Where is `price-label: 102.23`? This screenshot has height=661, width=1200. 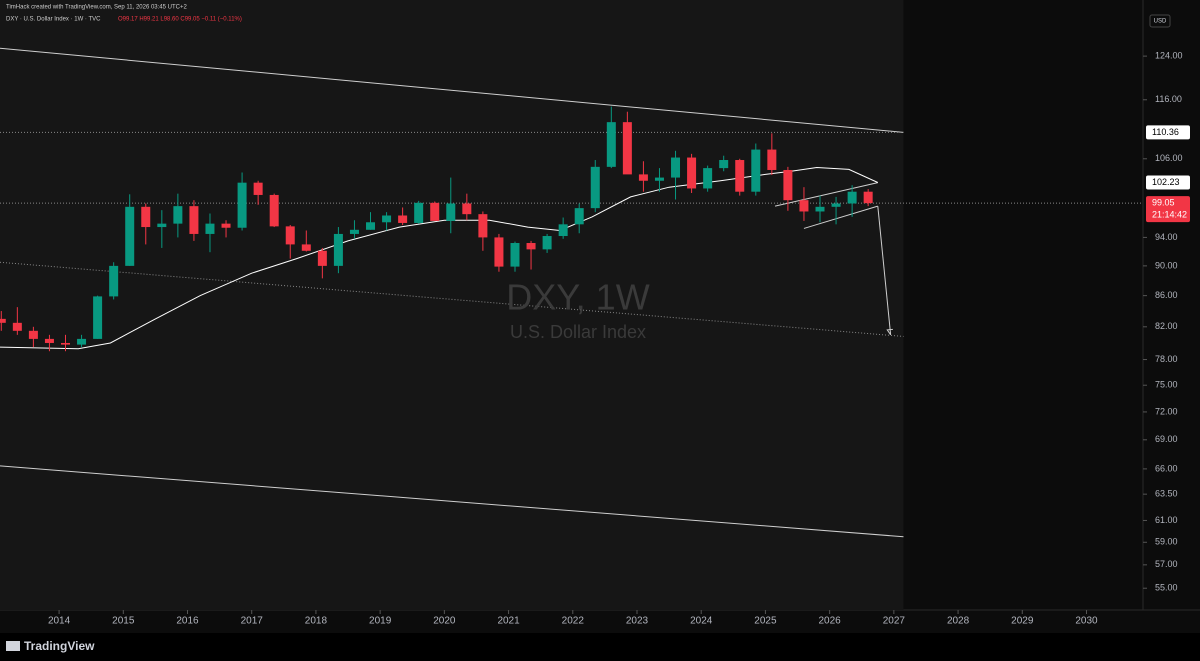
price-label: 102.23 is located at coordinates (1166, 182).